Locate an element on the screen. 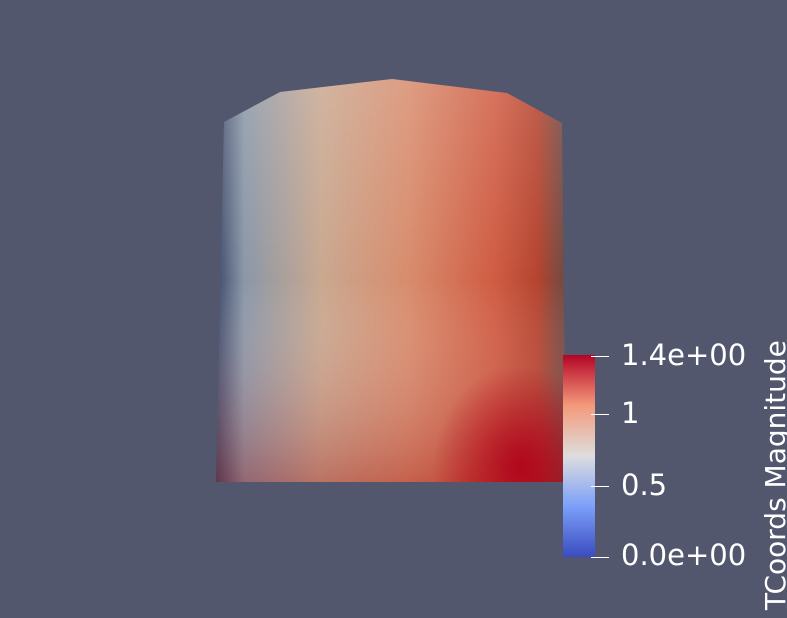  colorbar-tick-min is located at coordinates (600, 557).